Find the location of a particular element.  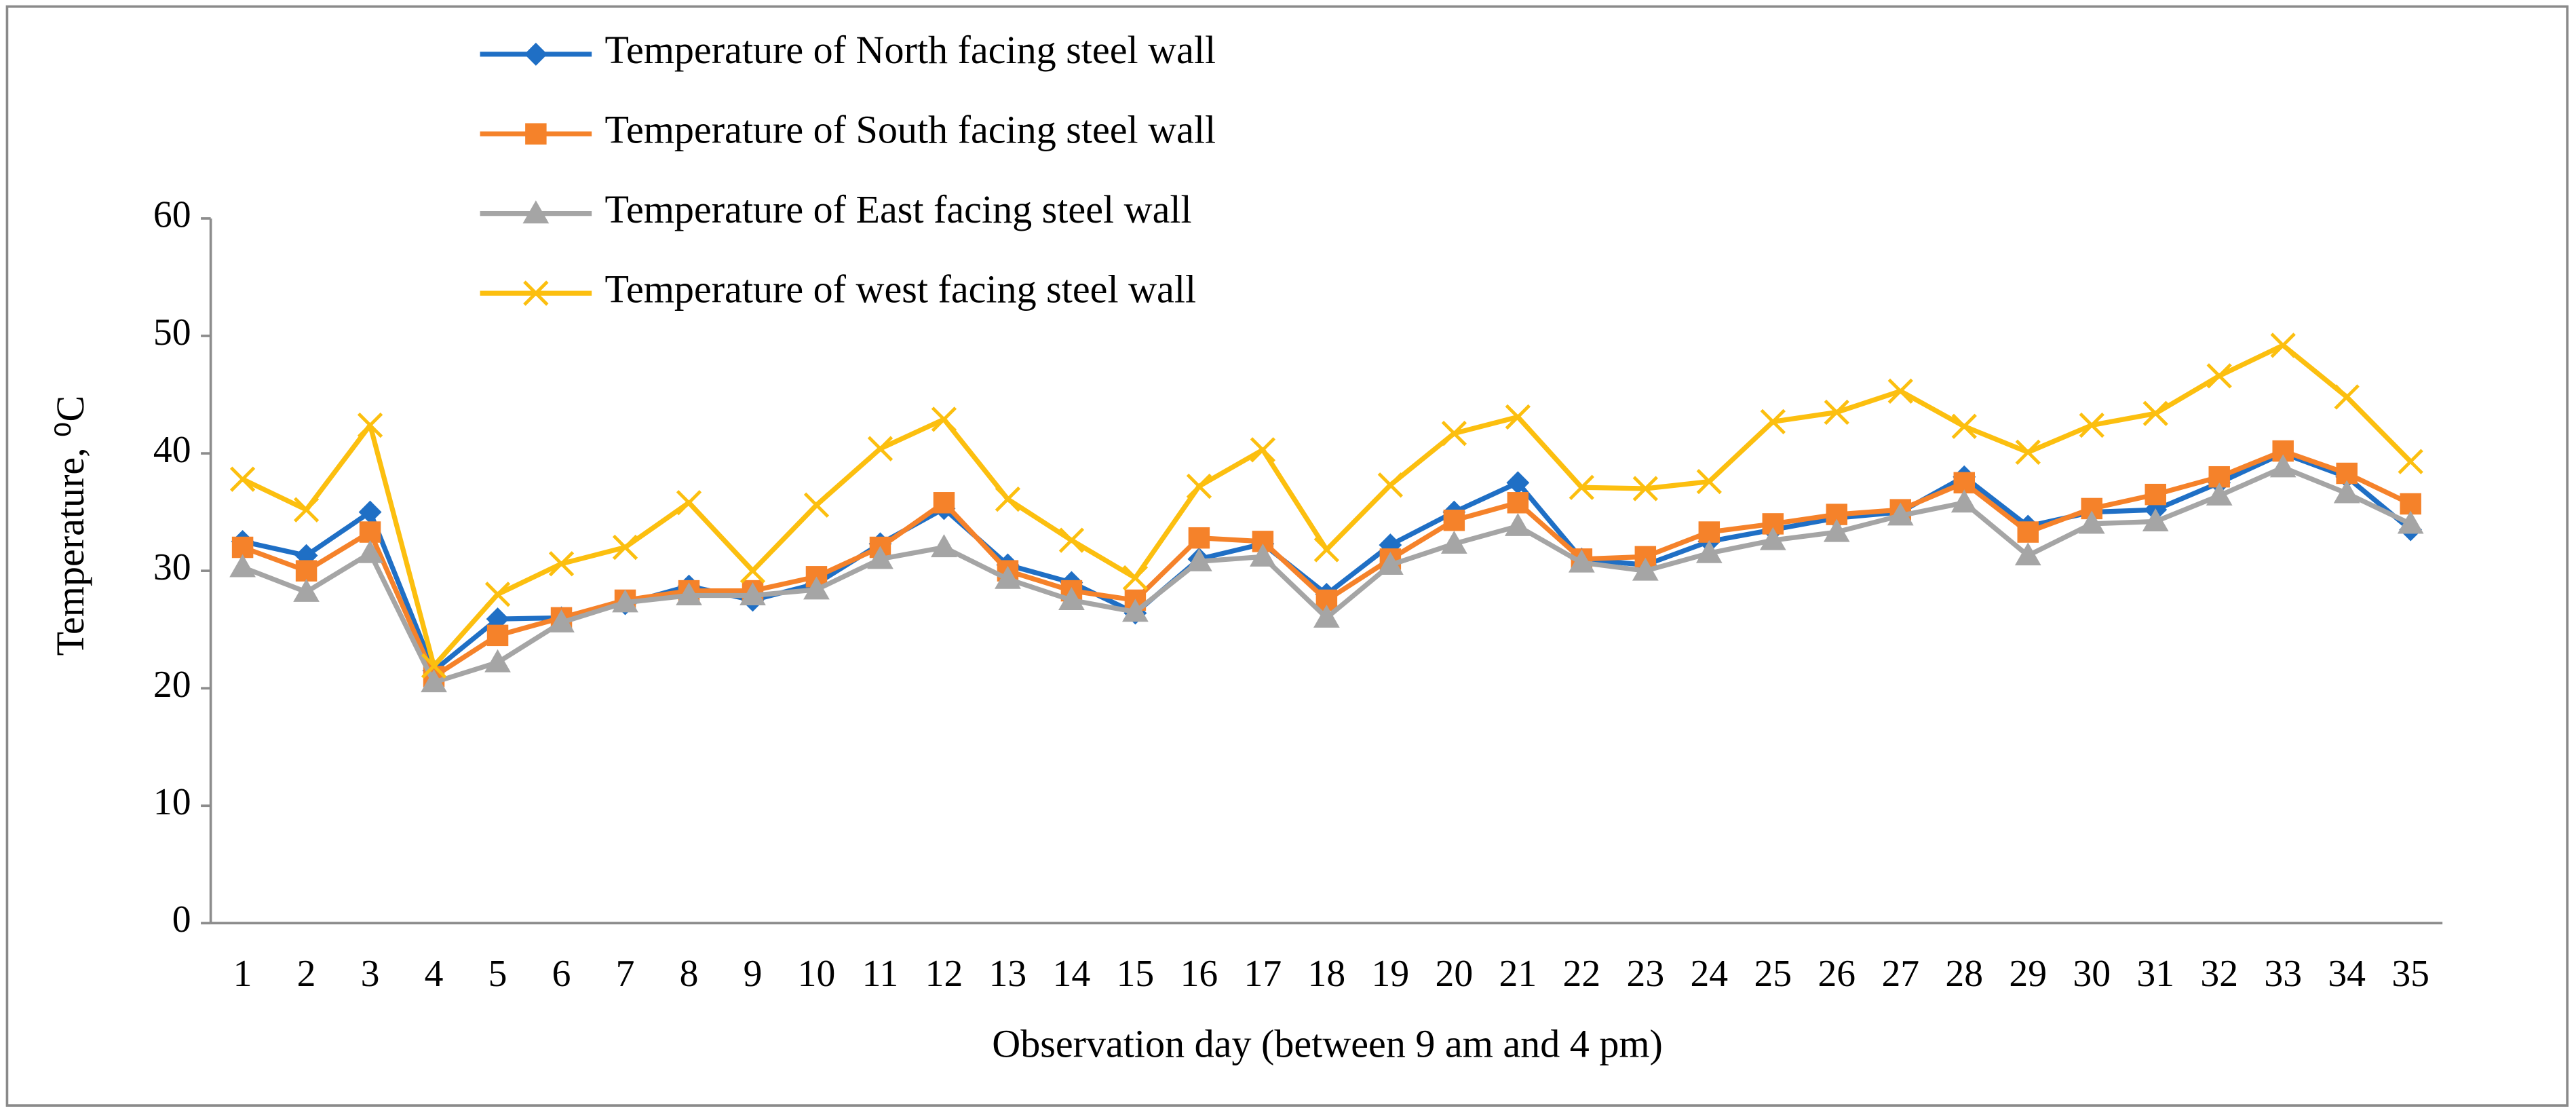

x-tick-label: 12 is located at coordinates (944, 974).